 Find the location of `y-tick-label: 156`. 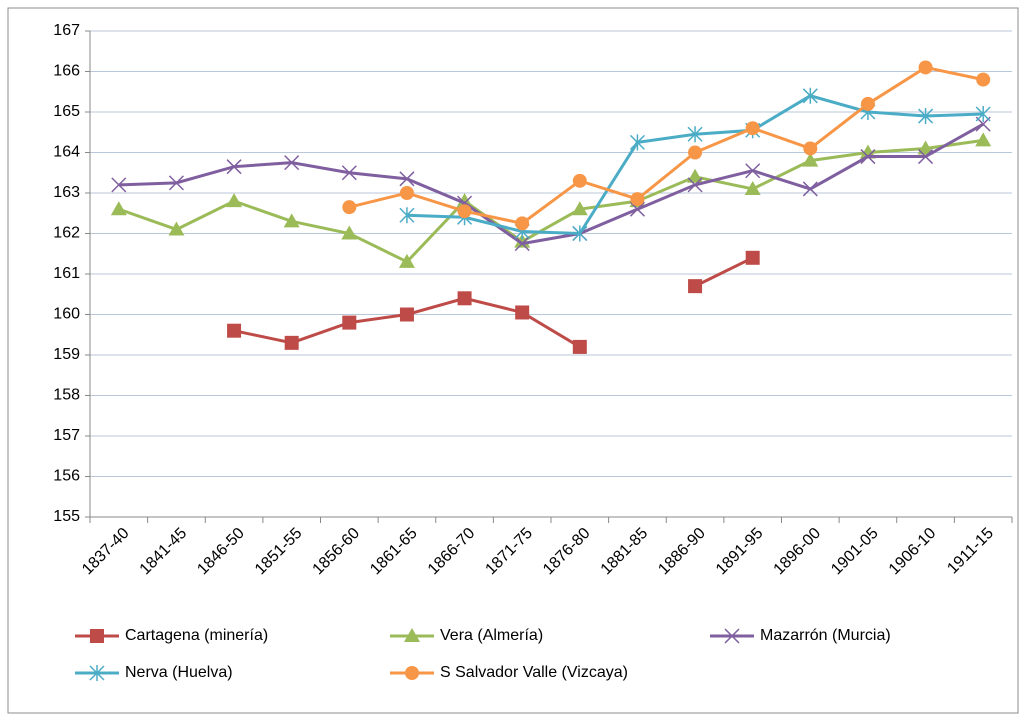

y-tick-label: 156 is located at coordinates (66, 476).